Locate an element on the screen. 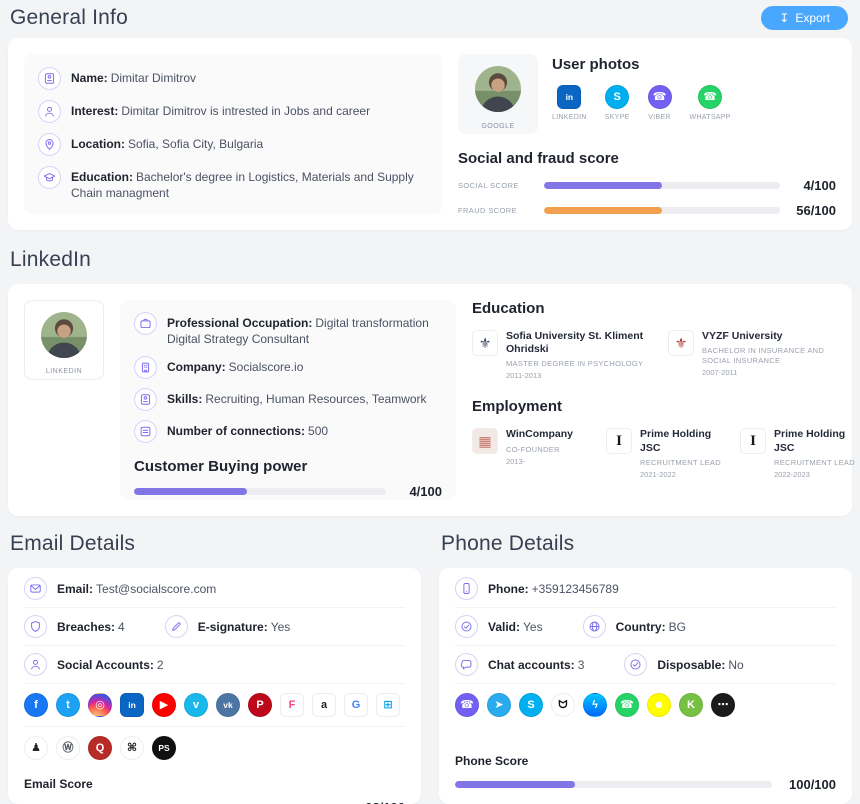 Image resolution: width=860 pixels, height=804 pixels. phone-details-card: Phone: +359123456789 Valid: Yes Country: BG is located at coordinates (645, 686).